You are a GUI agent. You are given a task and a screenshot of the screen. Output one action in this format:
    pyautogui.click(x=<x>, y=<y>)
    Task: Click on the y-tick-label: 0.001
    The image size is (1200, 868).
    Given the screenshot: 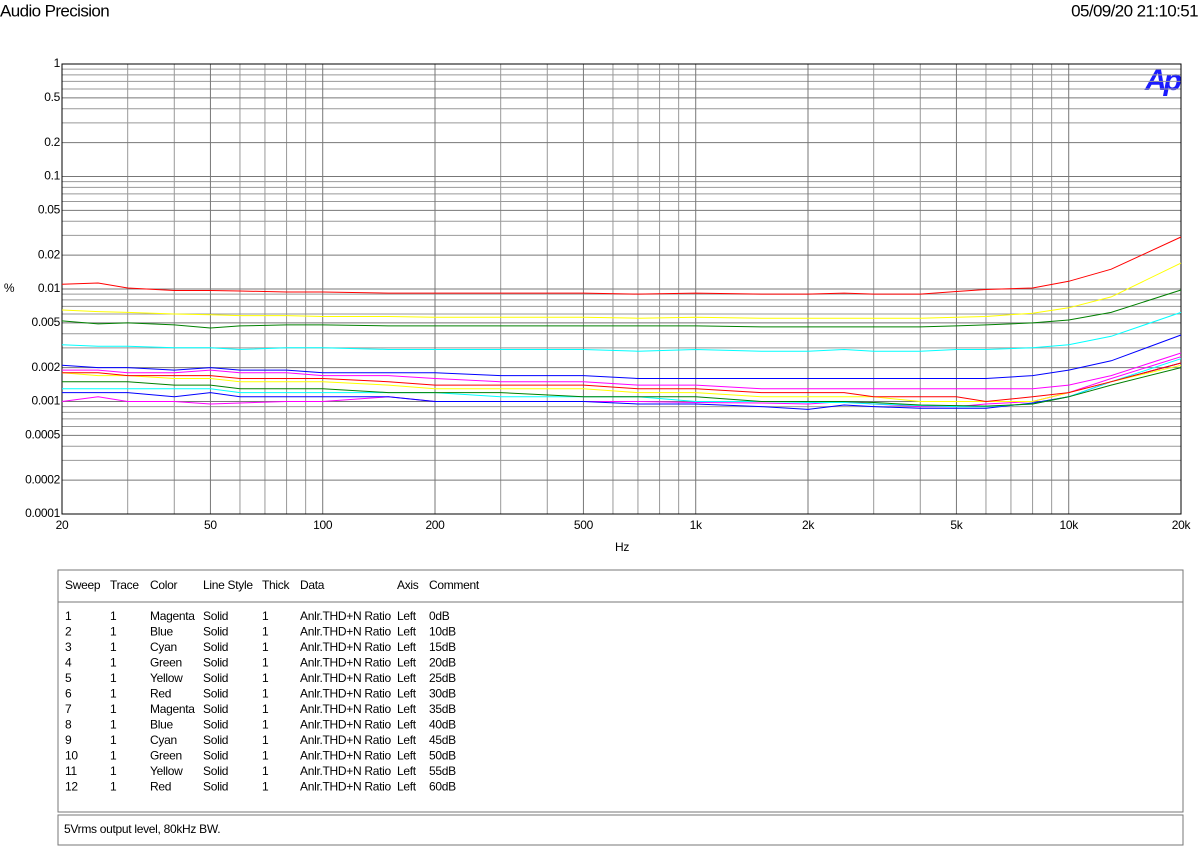 What is the action you would take?
    pyautogui.click(x=45, y=401)
    